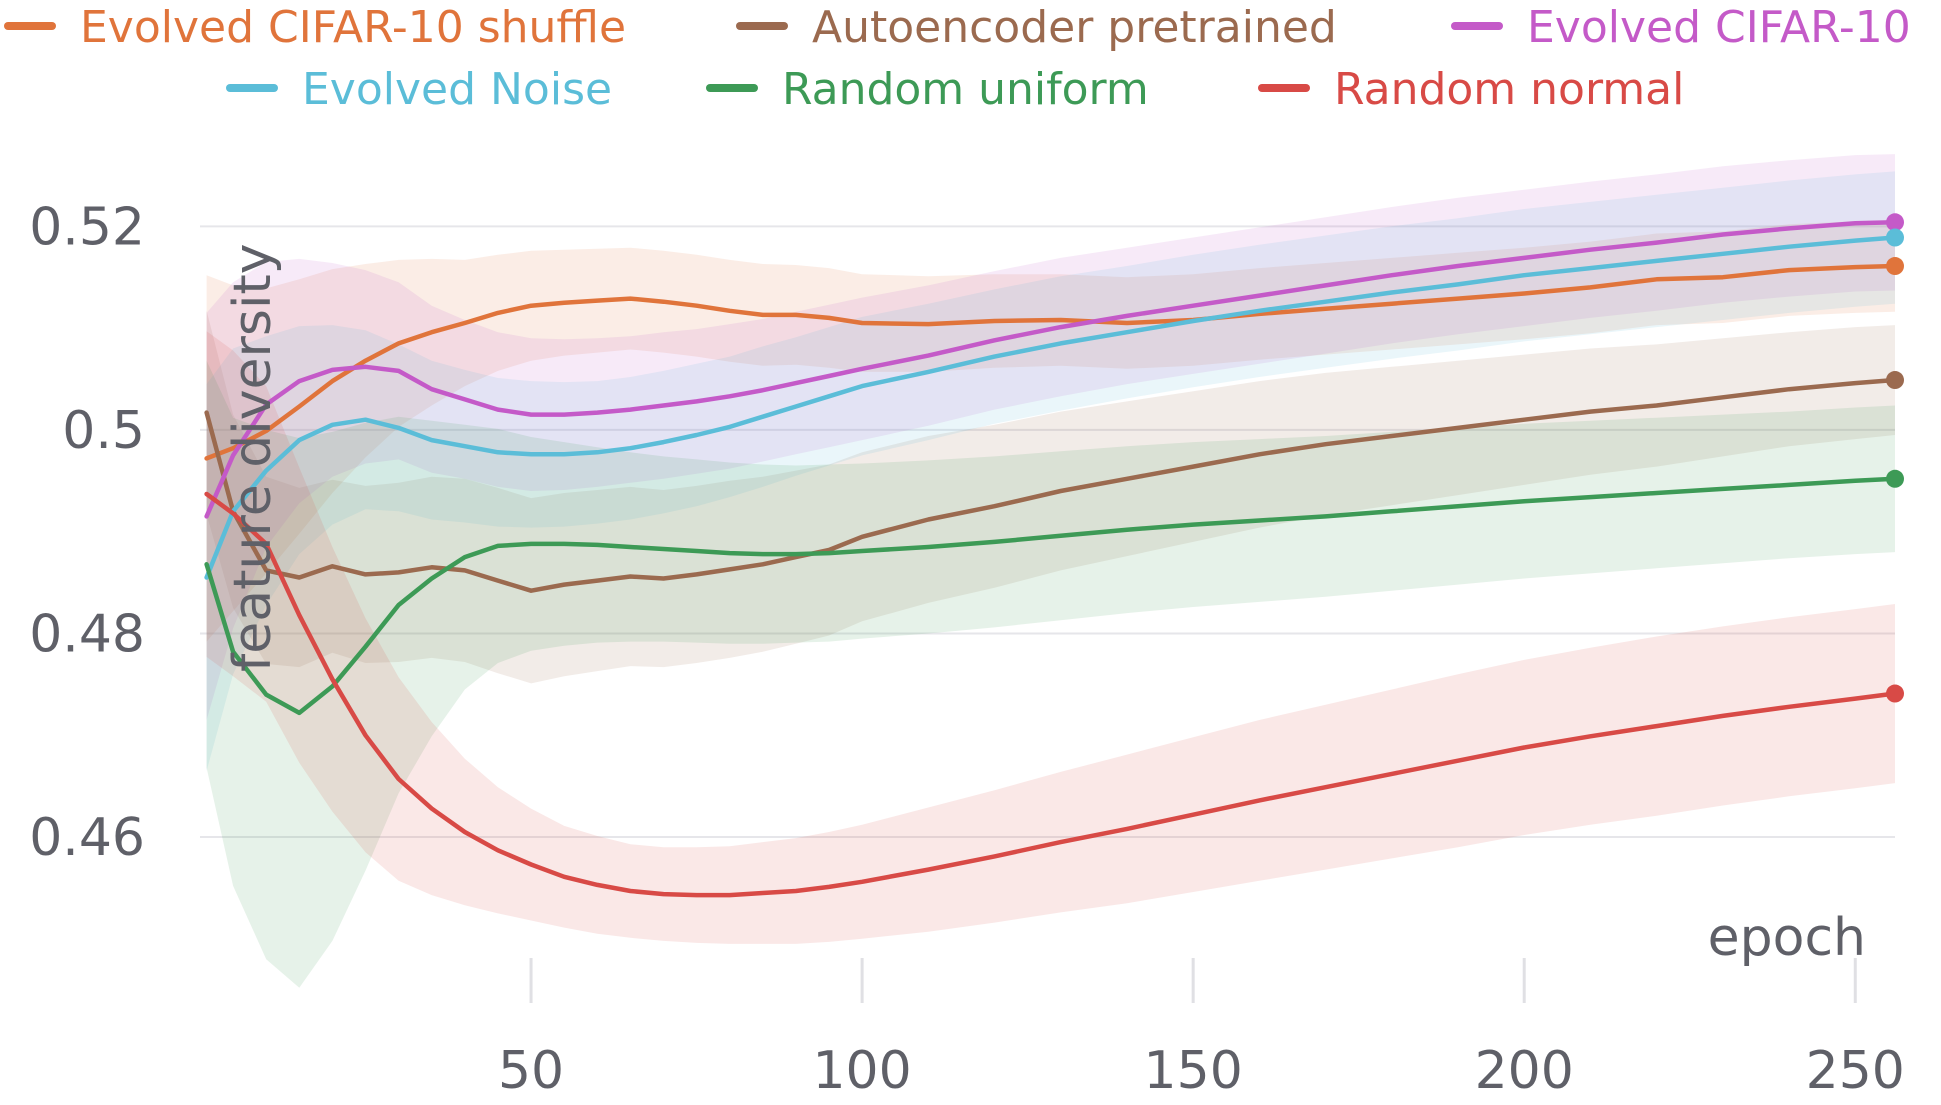  What do you see at coordinates (1524, 1071) in the screenshot?
I see `x-tick-label: 200` at bounding box center [1524, 1071].